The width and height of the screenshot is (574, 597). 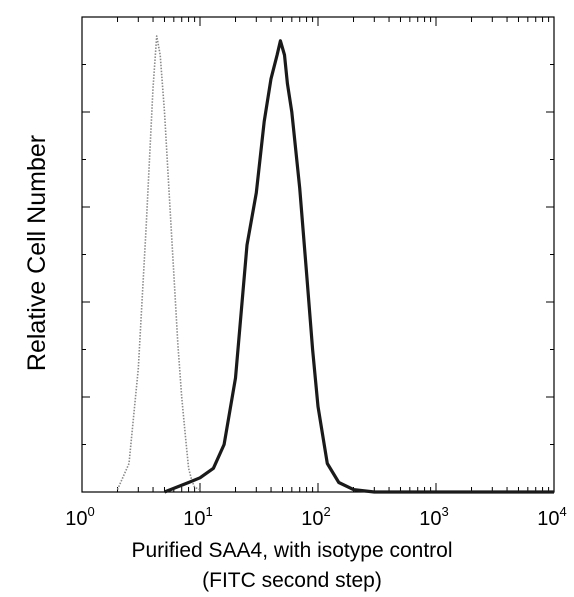 I want to click on x-axis-label-line2: (FITC second step), so click(x=292, y=580).